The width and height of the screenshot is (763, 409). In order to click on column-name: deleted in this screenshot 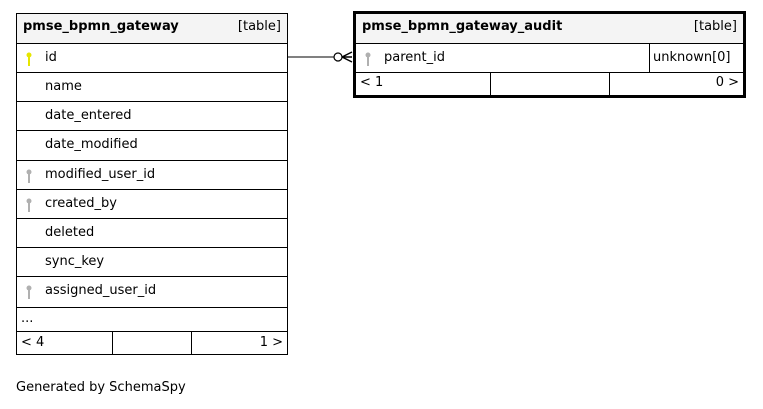, I will do `click(70, 232)`.